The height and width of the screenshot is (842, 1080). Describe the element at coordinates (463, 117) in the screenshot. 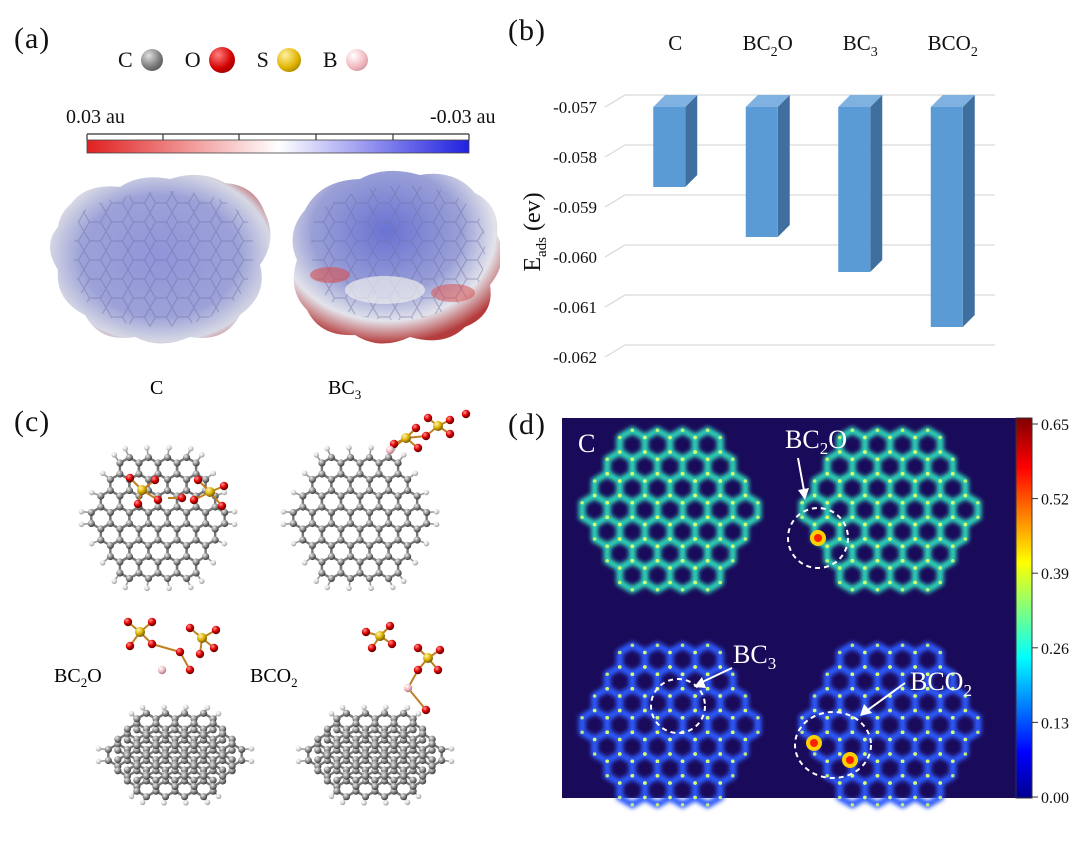

I see `esp-colorbar-right-label: -0.03 au` at that location.